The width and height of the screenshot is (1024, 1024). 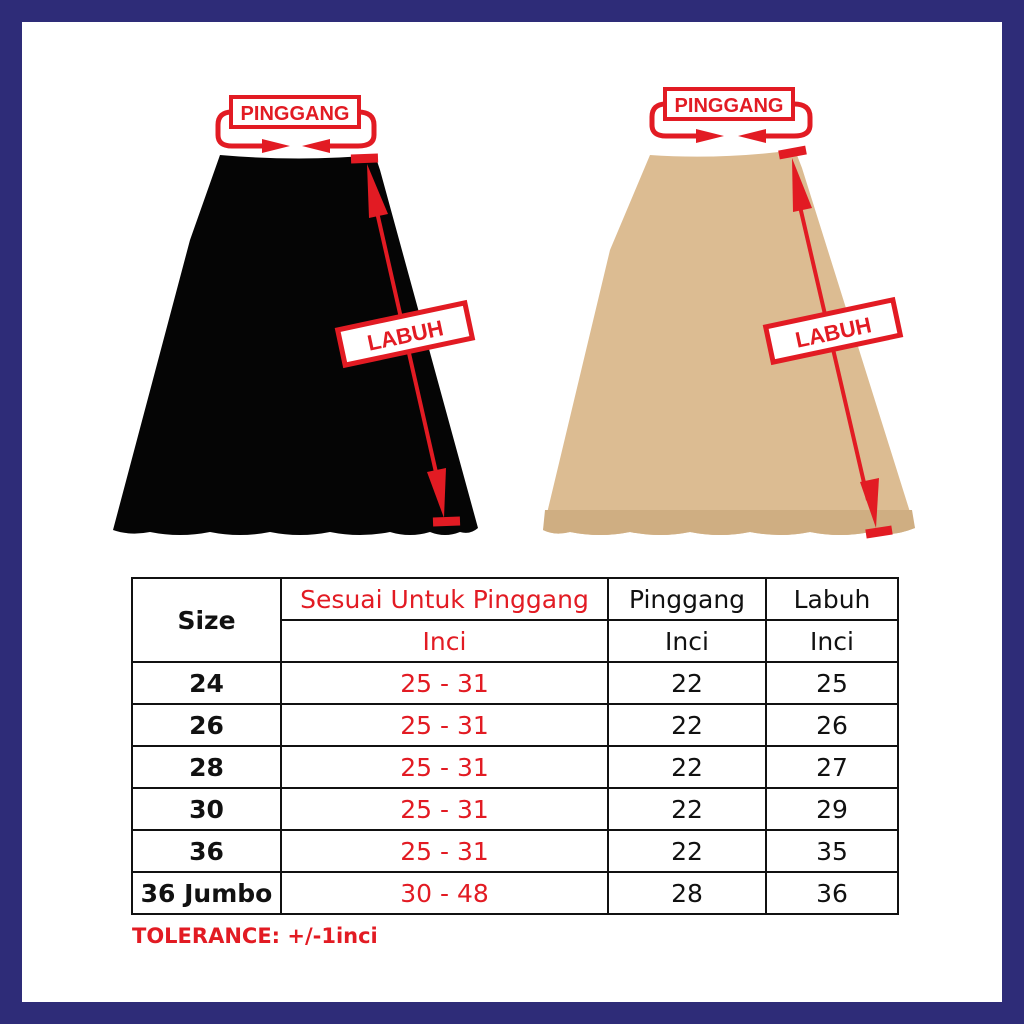 I want to click on table-row: 28 25 - 31 22 27, so click(x=515, y=767).